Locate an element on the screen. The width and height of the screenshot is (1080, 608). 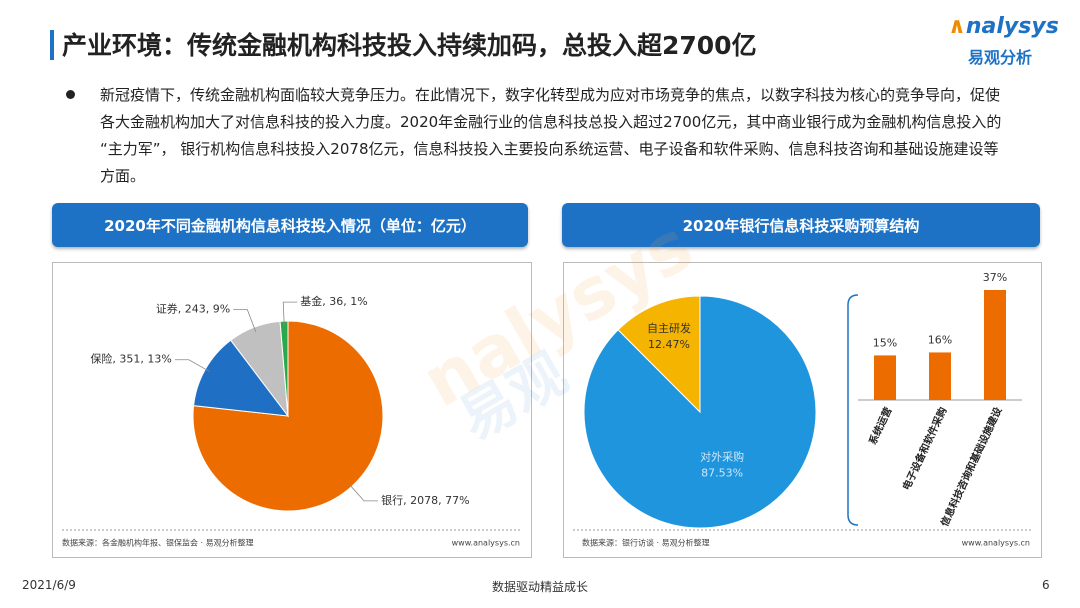
category-label: 自主研发 is located at coordinates (669, 328).